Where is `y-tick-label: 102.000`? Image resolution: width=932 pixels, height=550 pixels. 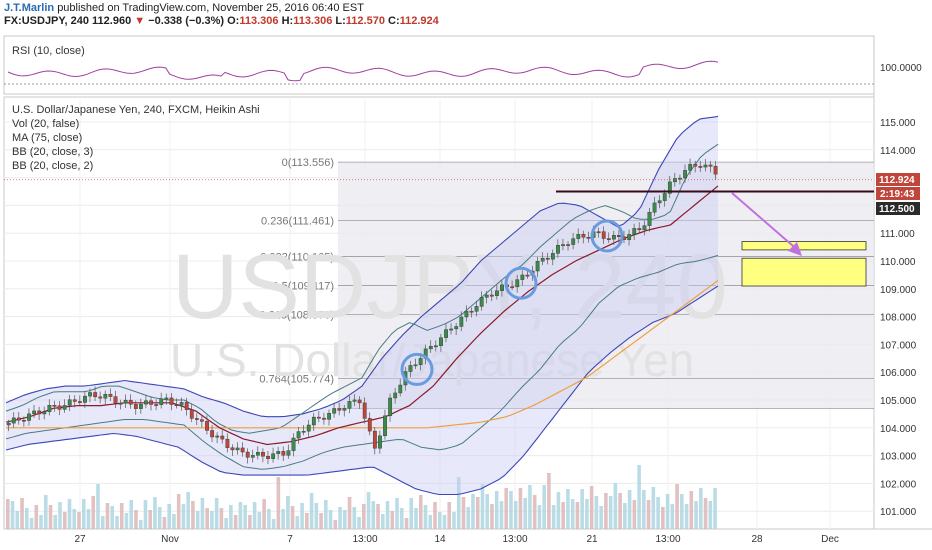
y-tick-label: 102.000 is located at coordinates (898, 484).